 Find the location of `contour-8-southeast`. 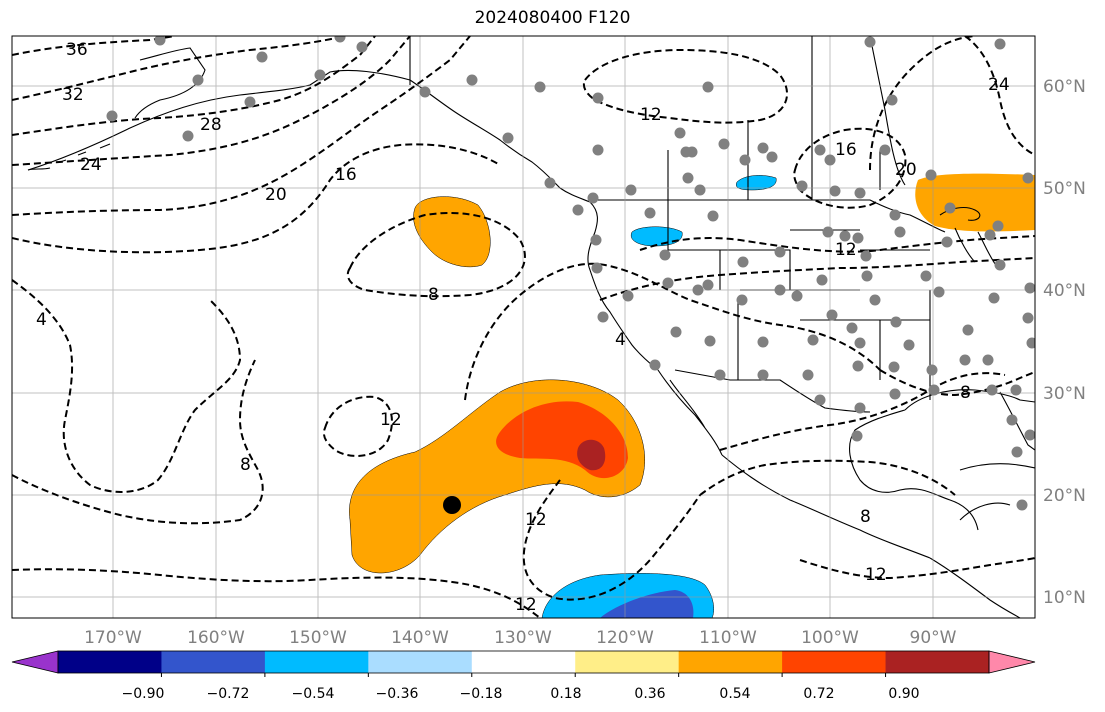

contour-8-southeast is located at coordinates (957, 383).